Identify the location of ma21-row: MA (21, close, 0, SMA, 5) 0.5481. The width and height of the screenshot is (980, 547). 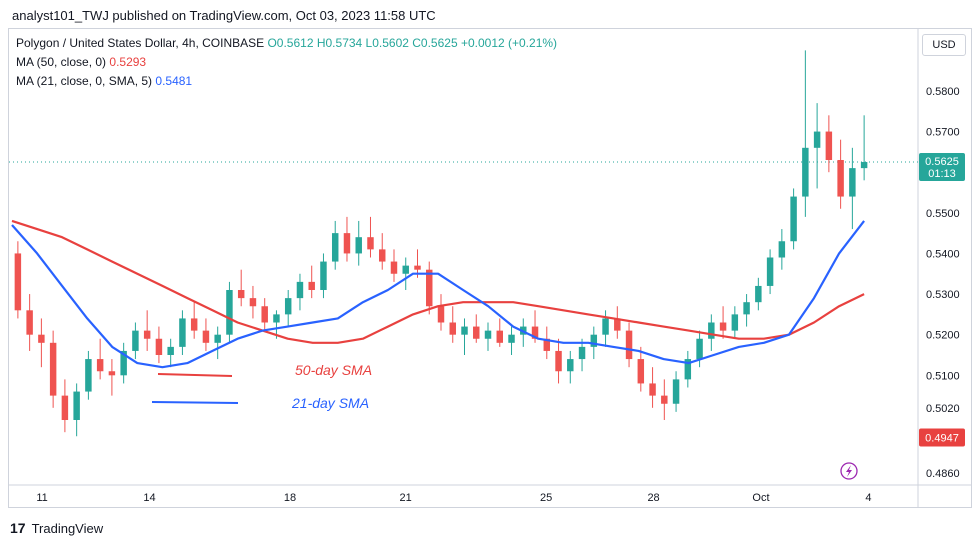
(286, 81).